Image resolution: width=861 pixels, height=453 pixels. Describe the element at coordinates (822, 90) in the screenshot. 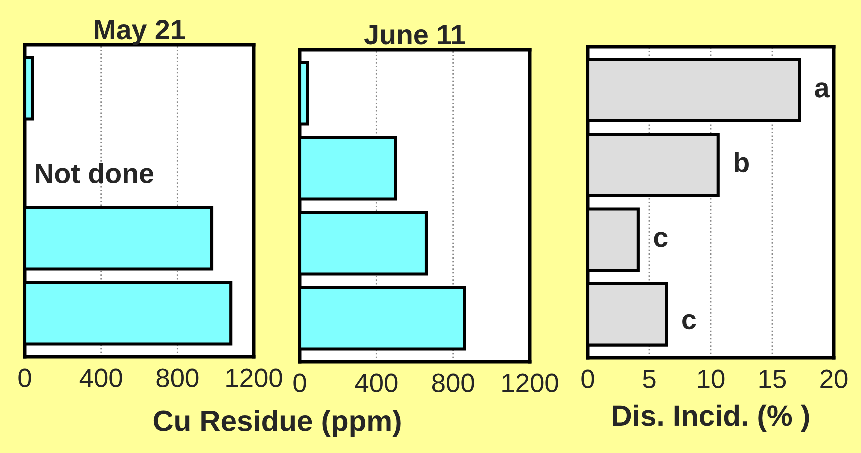

I see `data-label: a` at that location.